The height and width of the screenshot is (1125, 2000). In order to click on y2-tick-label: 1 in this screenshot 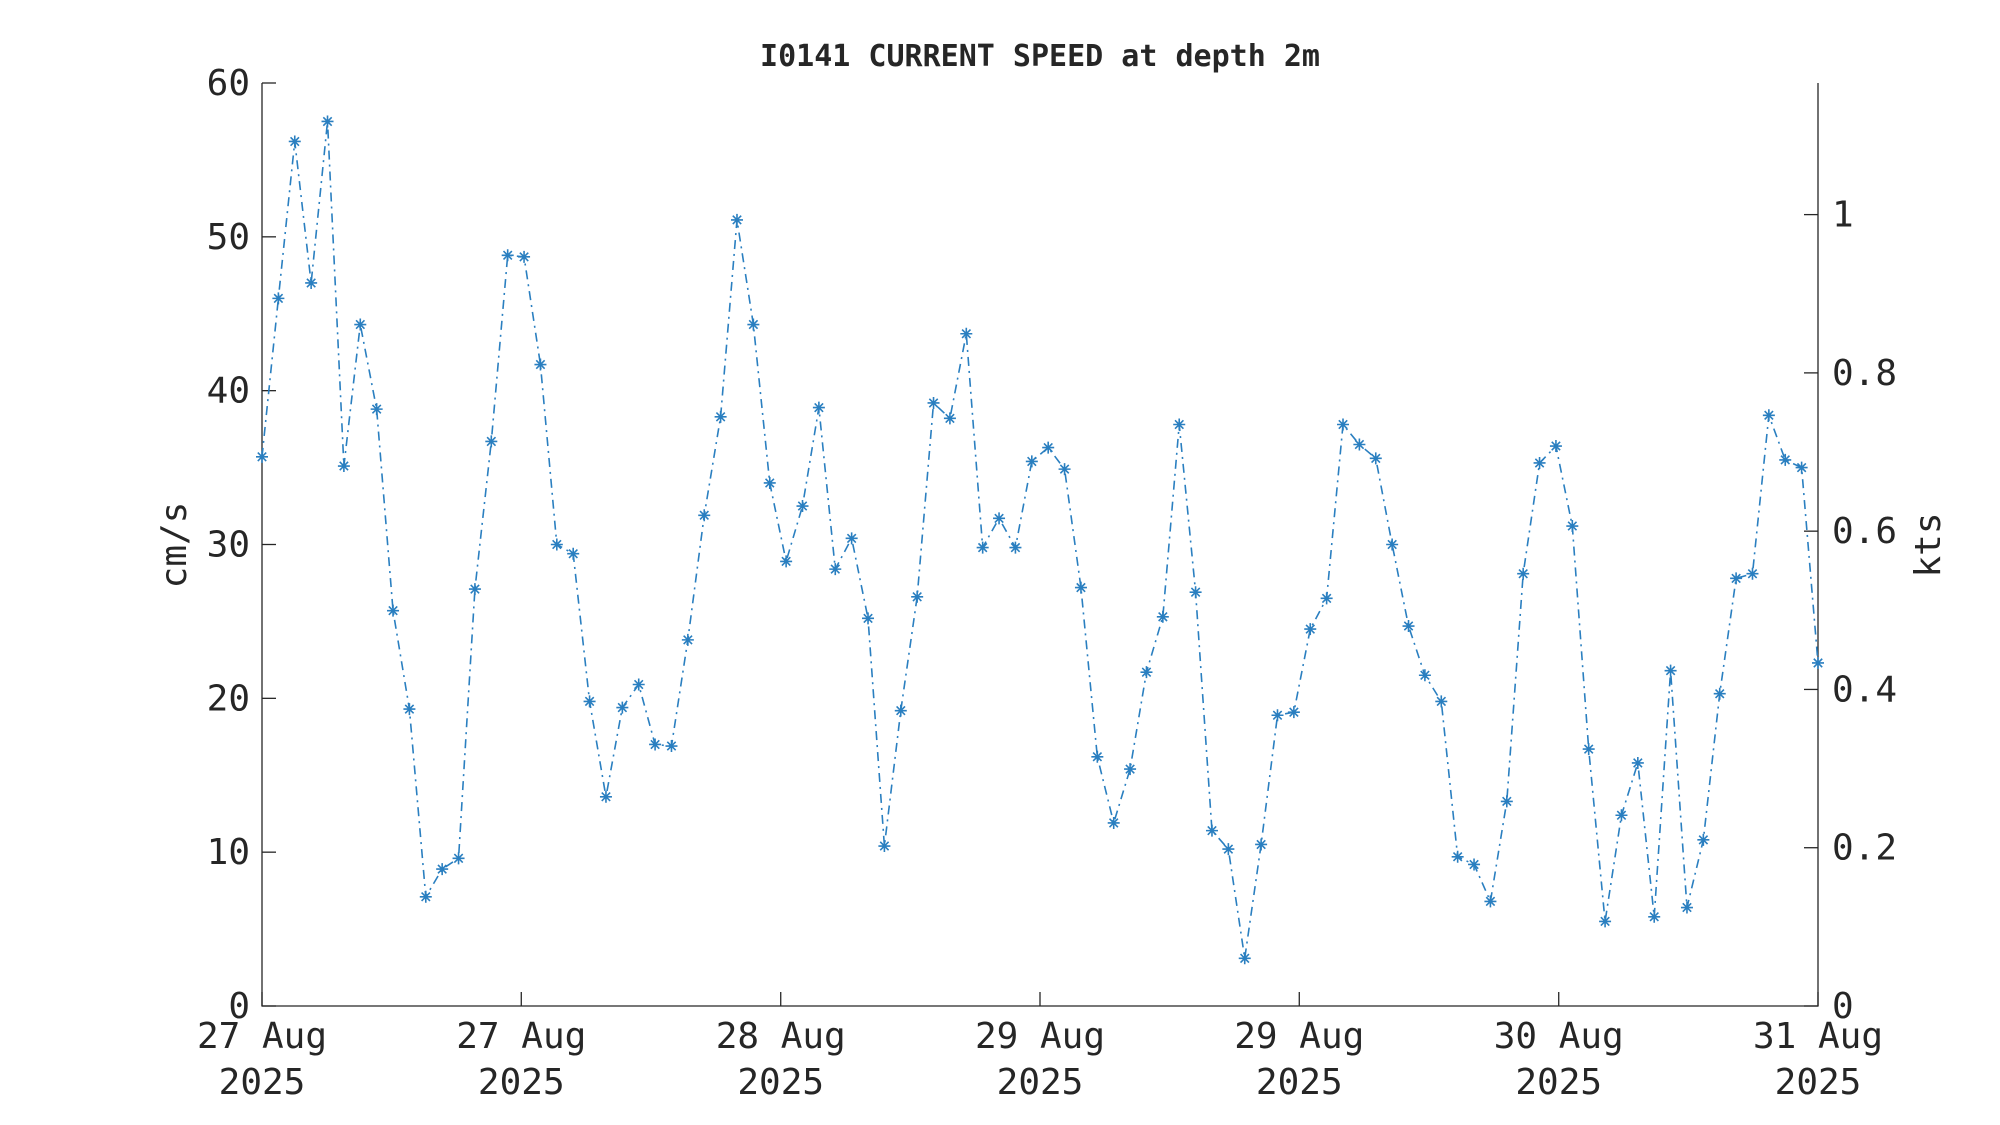, I will do `click(1843, 215)`.